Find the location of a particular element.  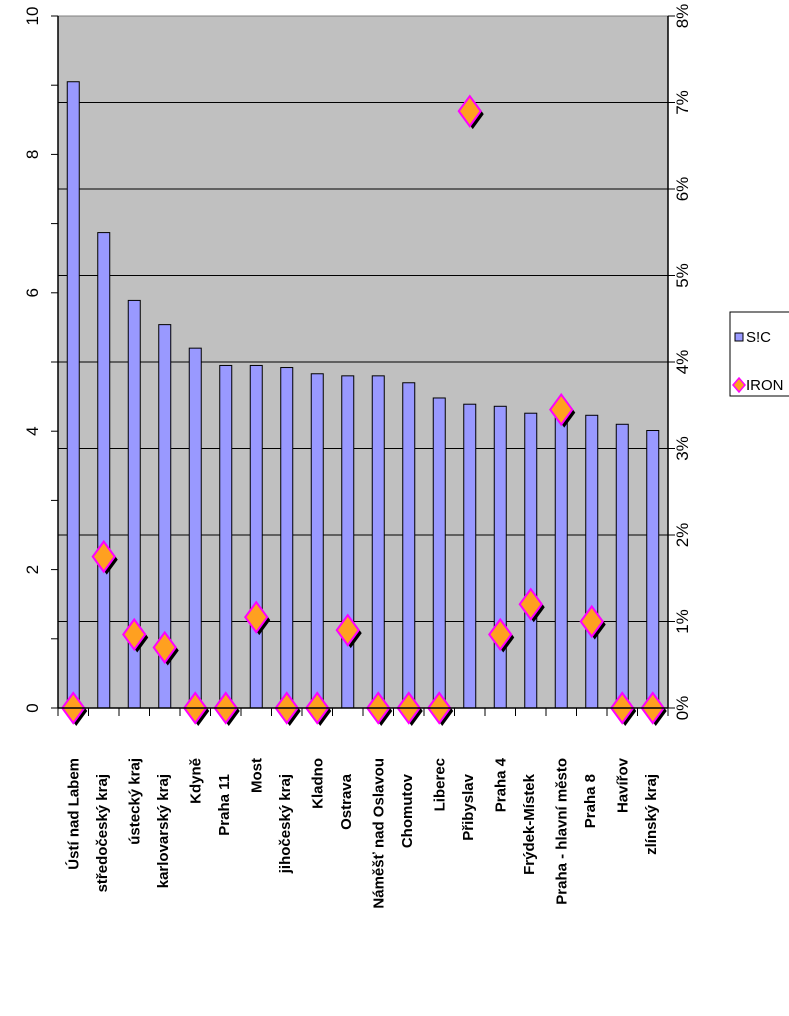

category-label: Praha 11 is located at coordinates (224, 805).